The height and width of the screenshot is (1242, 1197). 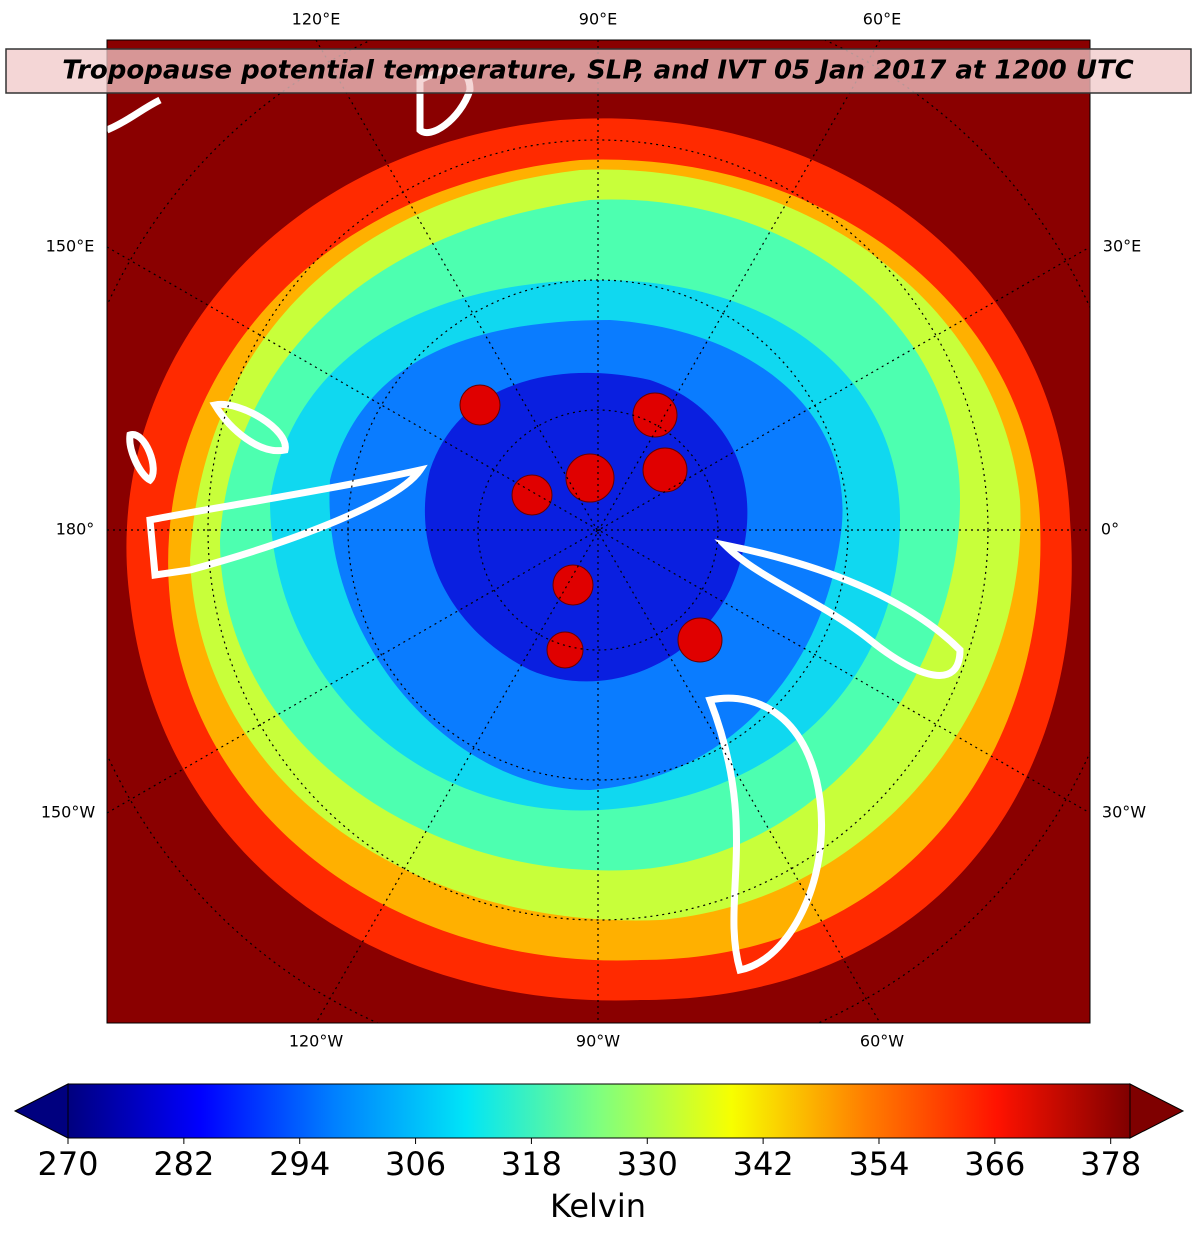 I want to click on longitude-label: 0°, so click(x=1110, y=529).